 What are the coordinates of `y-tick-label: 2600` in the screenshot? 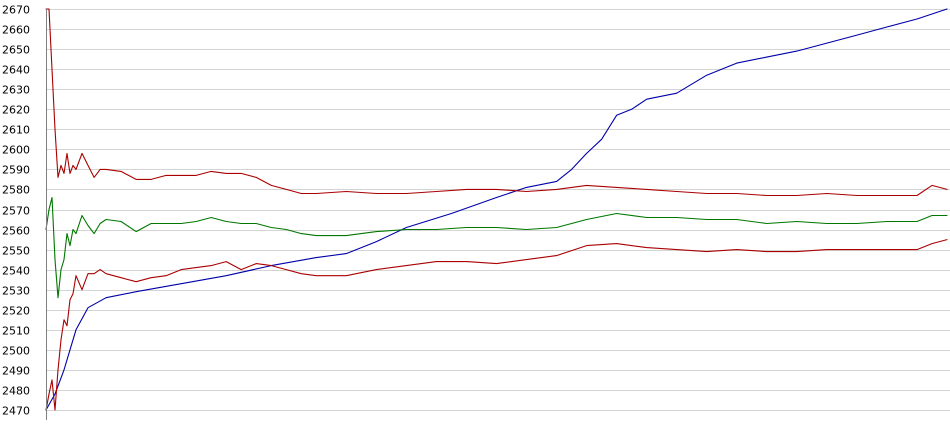 It's located at (16, 150).